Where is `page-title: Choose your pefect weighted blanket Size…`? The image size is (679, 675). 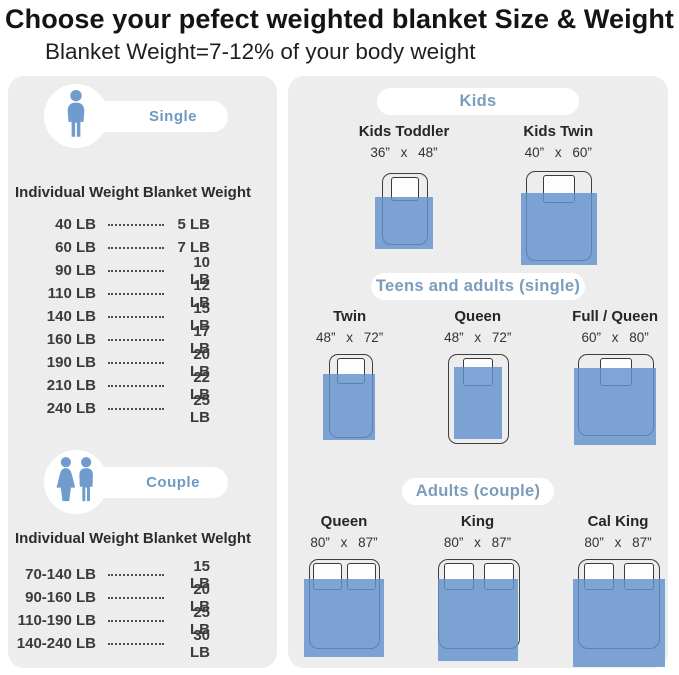 page-title: Choose your pefect weighted blanket Size… is located at coordinates (339, 19).